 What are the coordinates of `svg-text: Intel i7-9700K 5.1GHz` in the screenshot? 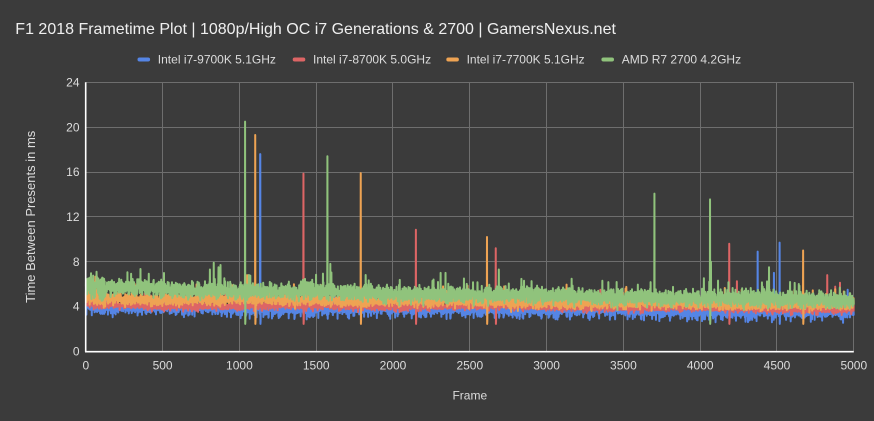 It's located at (217, 60).